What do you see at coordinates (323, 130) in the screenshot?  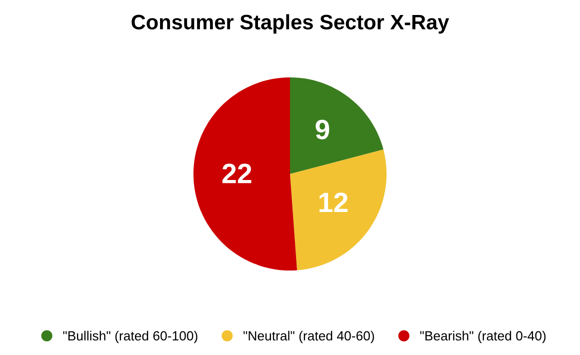 I see `data-label: 9` at bounding box center [323, 130].